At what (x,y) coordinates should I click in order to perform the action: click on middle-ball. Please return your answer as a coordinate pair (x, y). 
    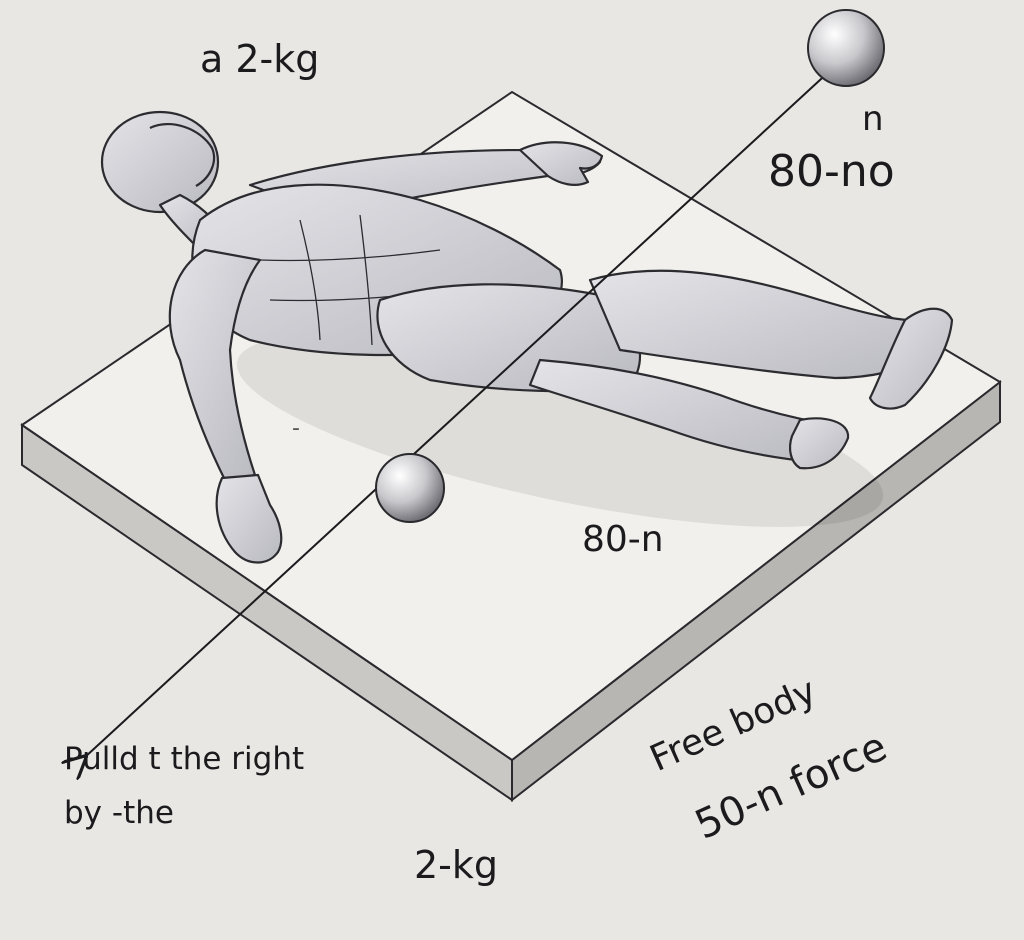
    Looking at the image, I should click on (410, 488).